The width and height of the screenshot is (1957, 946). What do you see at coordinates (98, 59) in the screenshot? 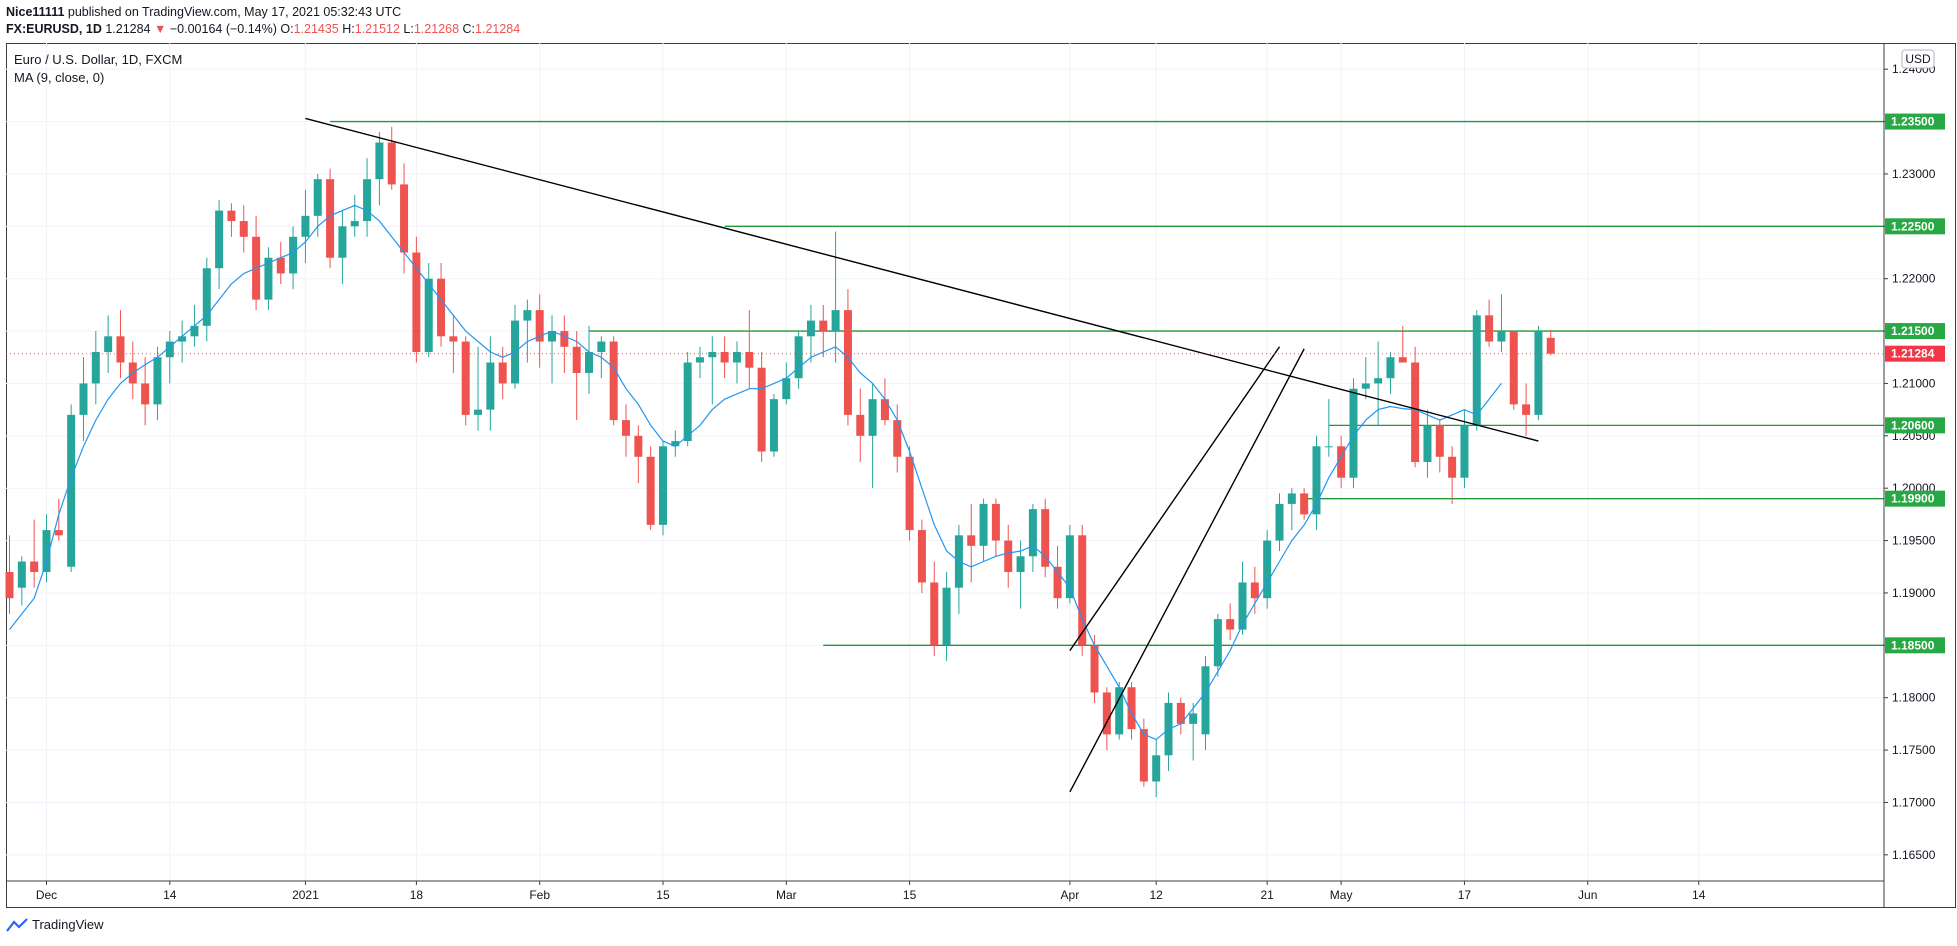
I see `series-title: Euro / U.S. Dollar, 1D, FXCM` at bounding box center [98, 59].